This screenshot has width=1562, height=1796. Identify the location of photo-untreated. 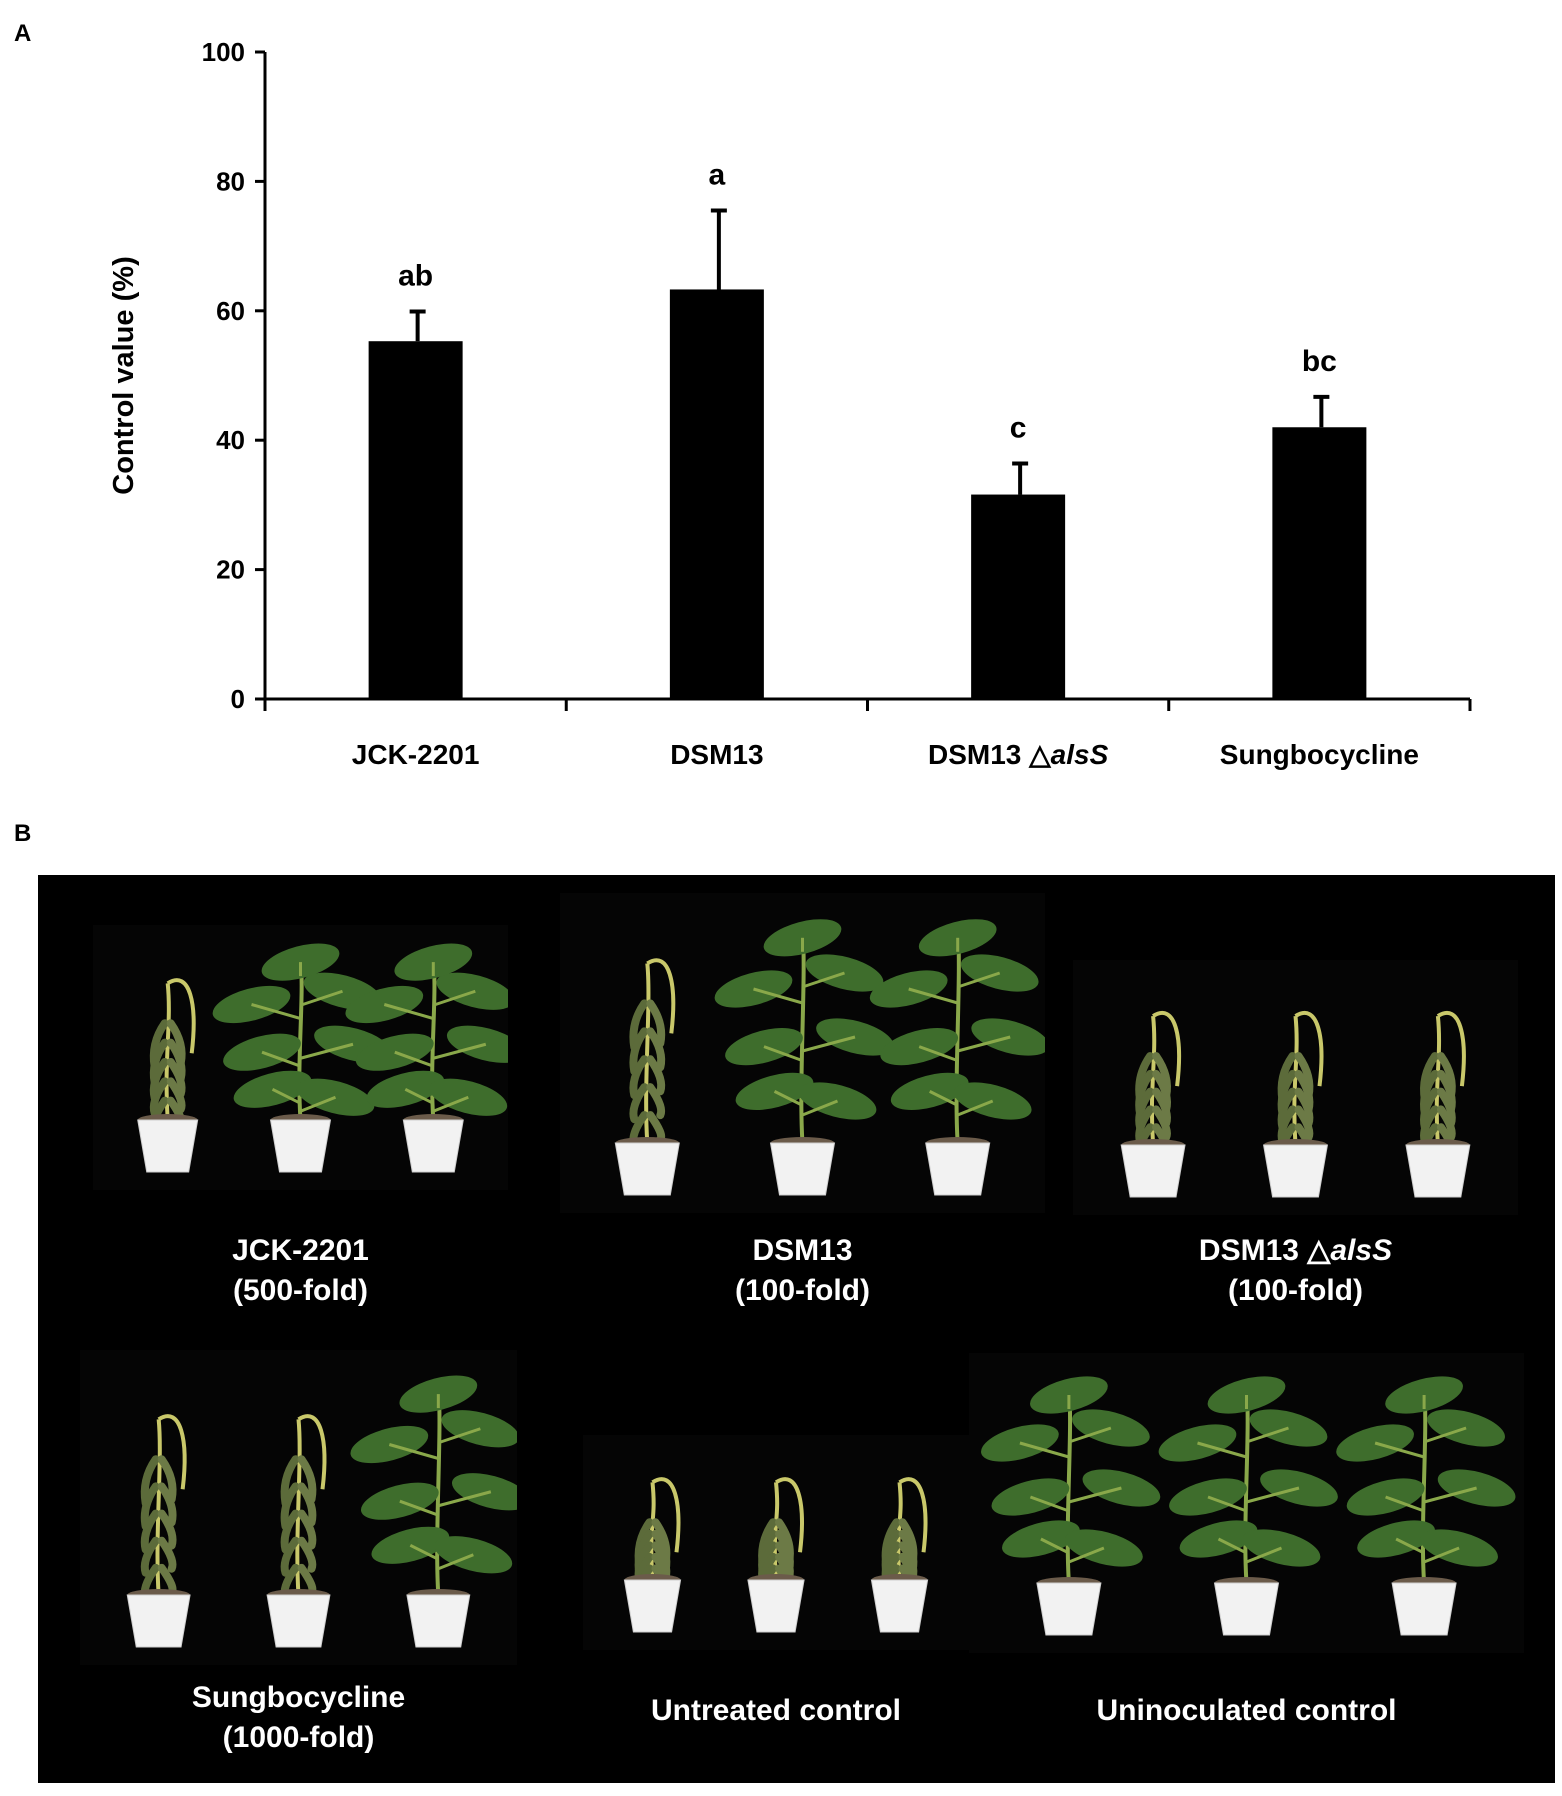
(776, 1542).